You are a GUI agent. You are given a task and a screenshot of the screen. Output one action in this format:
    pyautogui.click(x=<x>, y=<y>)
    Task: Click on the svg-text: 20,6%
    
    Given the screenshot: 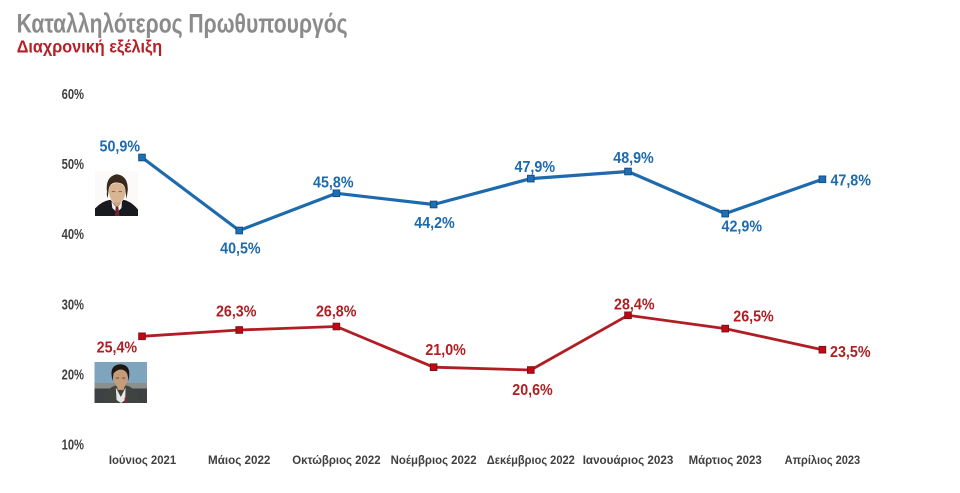 What is the action you would take?
    pyautogui.click(x=532, y=390)
    